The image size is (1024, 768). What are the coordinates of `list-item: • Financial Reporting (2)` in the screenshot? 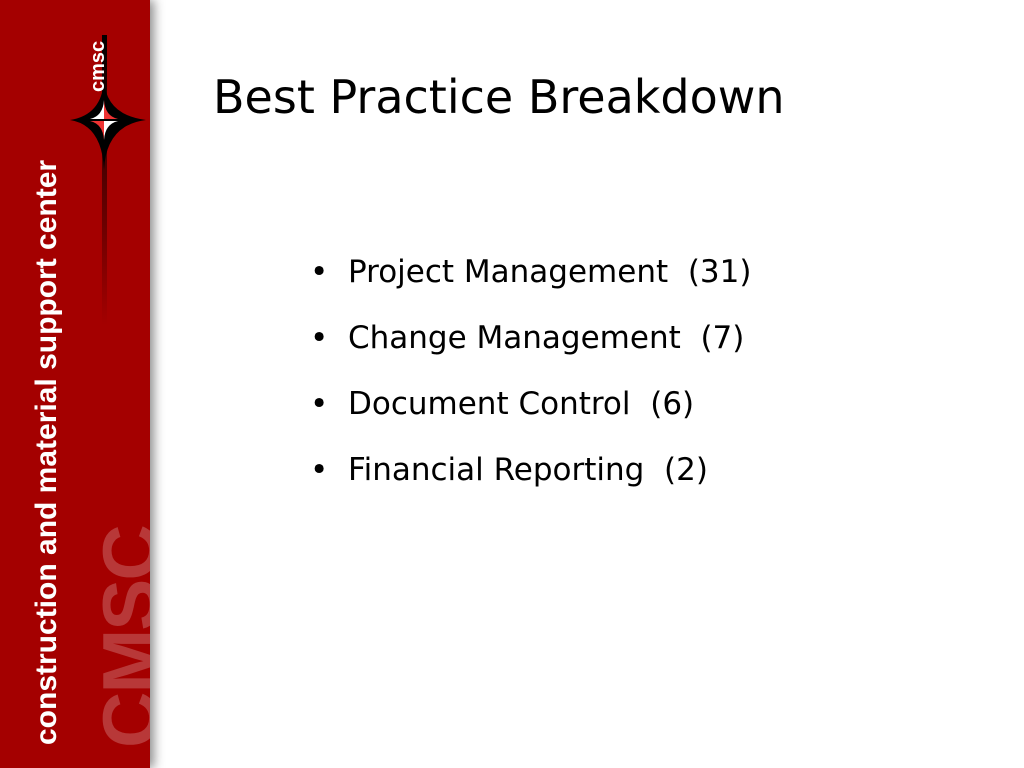 It's located at (530, 481).